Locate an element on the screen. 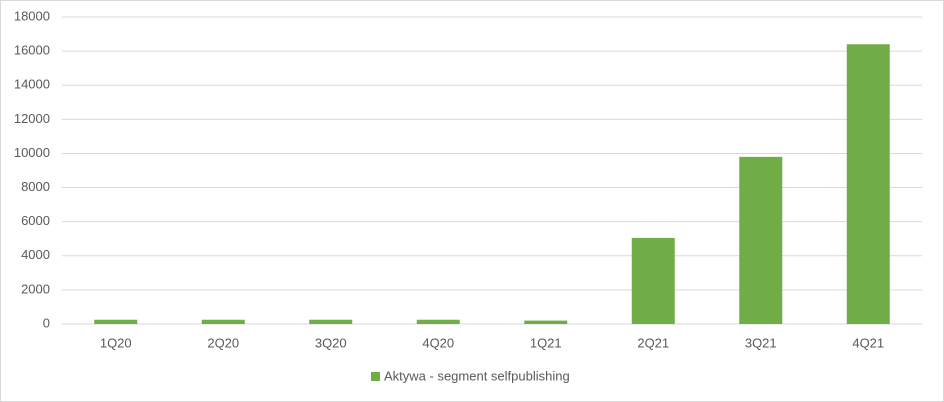 The image size is (944, 402). legend-label: Aktywa - segment selfpublishing is located at coordinates (477, 375).